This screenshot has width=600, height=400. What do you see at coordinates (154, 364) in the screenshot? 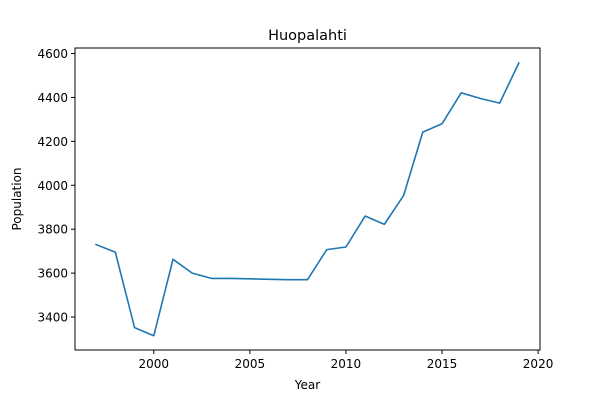
I see `x-tick-label: 2000` at bounding box center [154, 364].